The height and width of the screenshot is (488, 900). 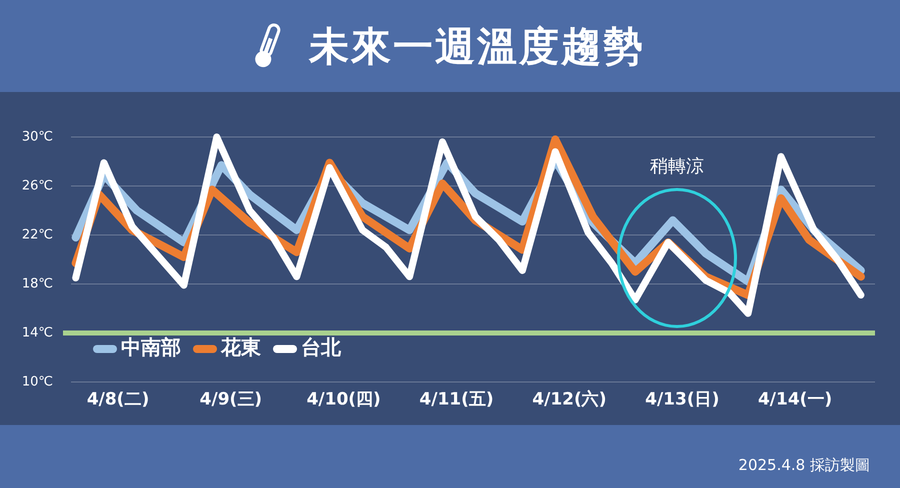 I want to click on text: 2025.4.8 採訪製圖, so click(x=804, y=465).